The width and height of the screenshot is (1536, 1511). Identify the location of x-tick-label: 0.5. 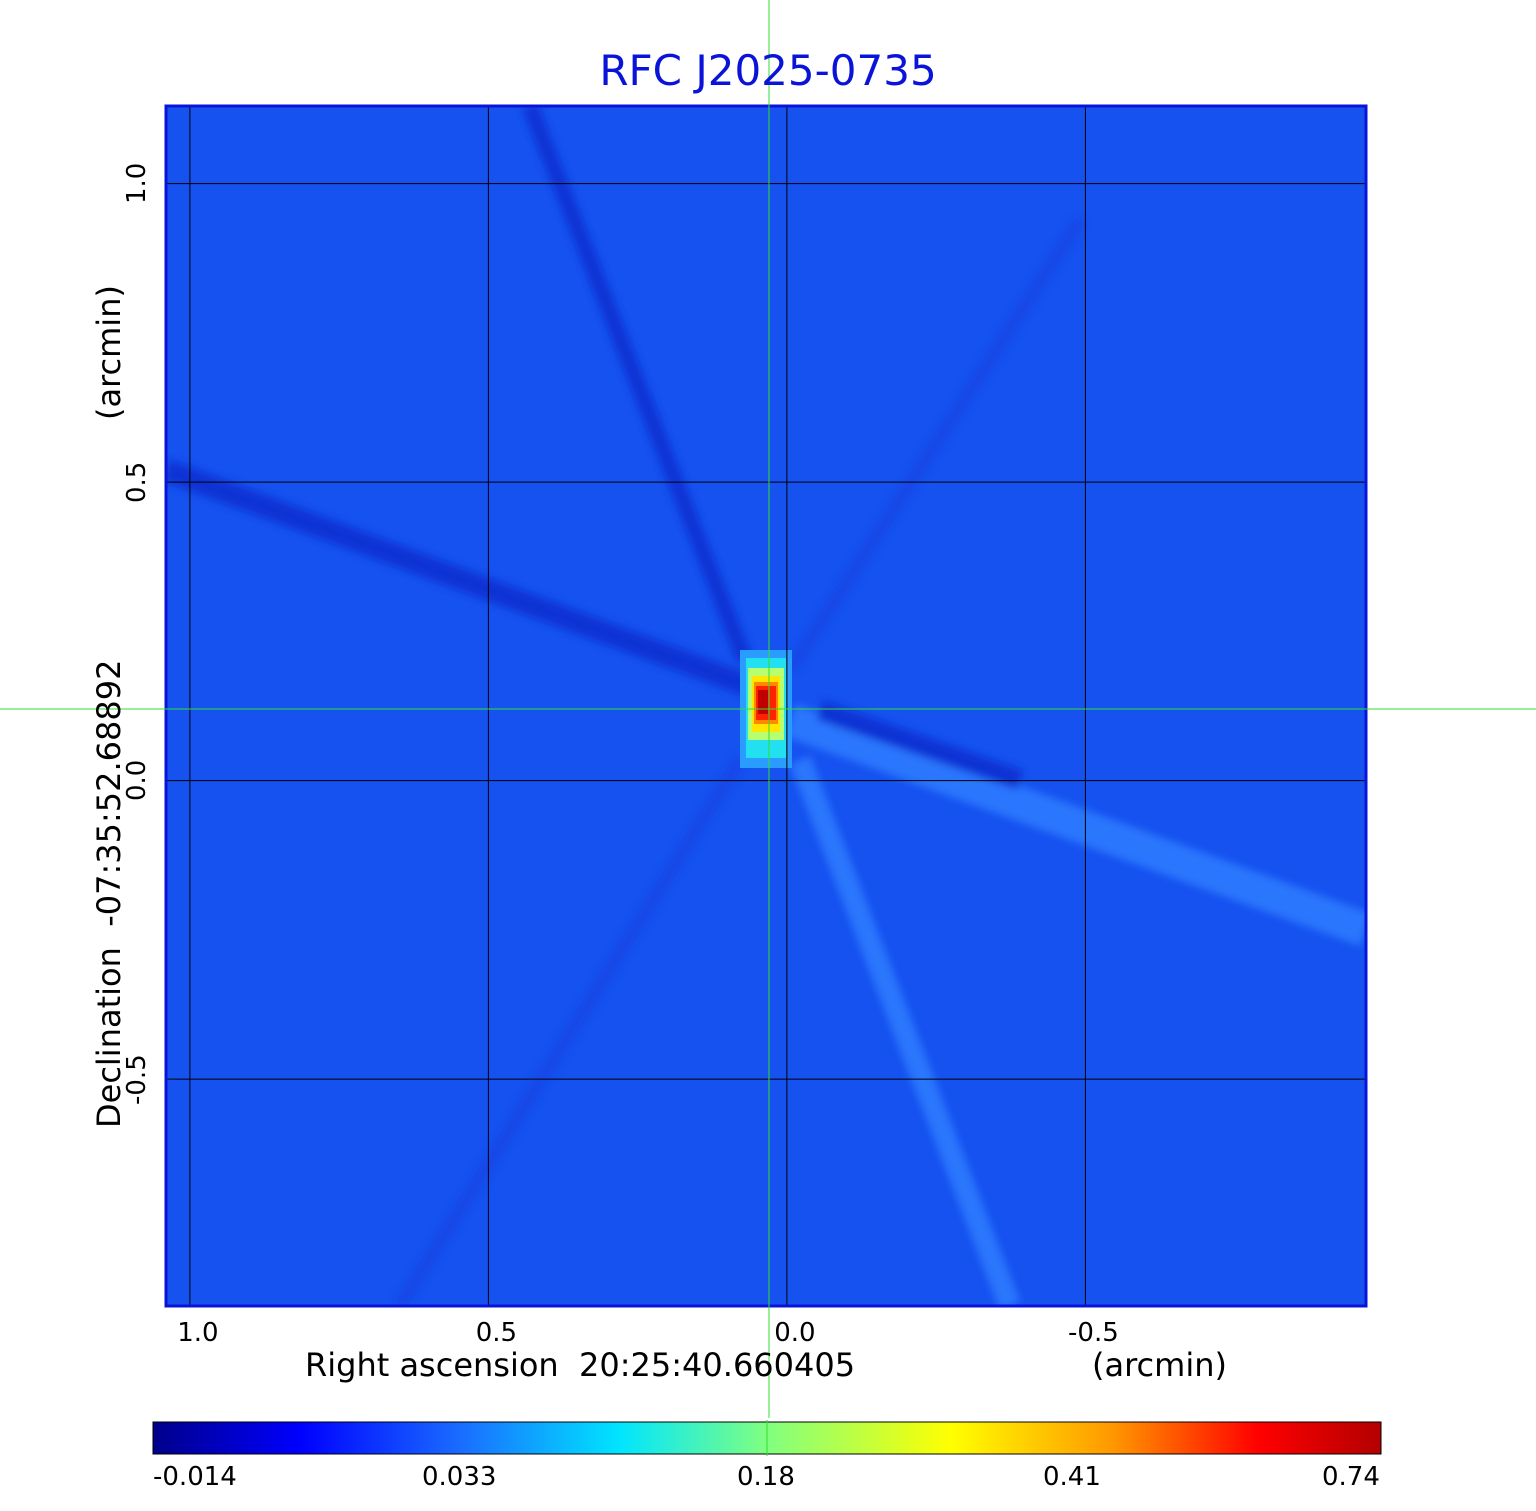
(496, 1333).